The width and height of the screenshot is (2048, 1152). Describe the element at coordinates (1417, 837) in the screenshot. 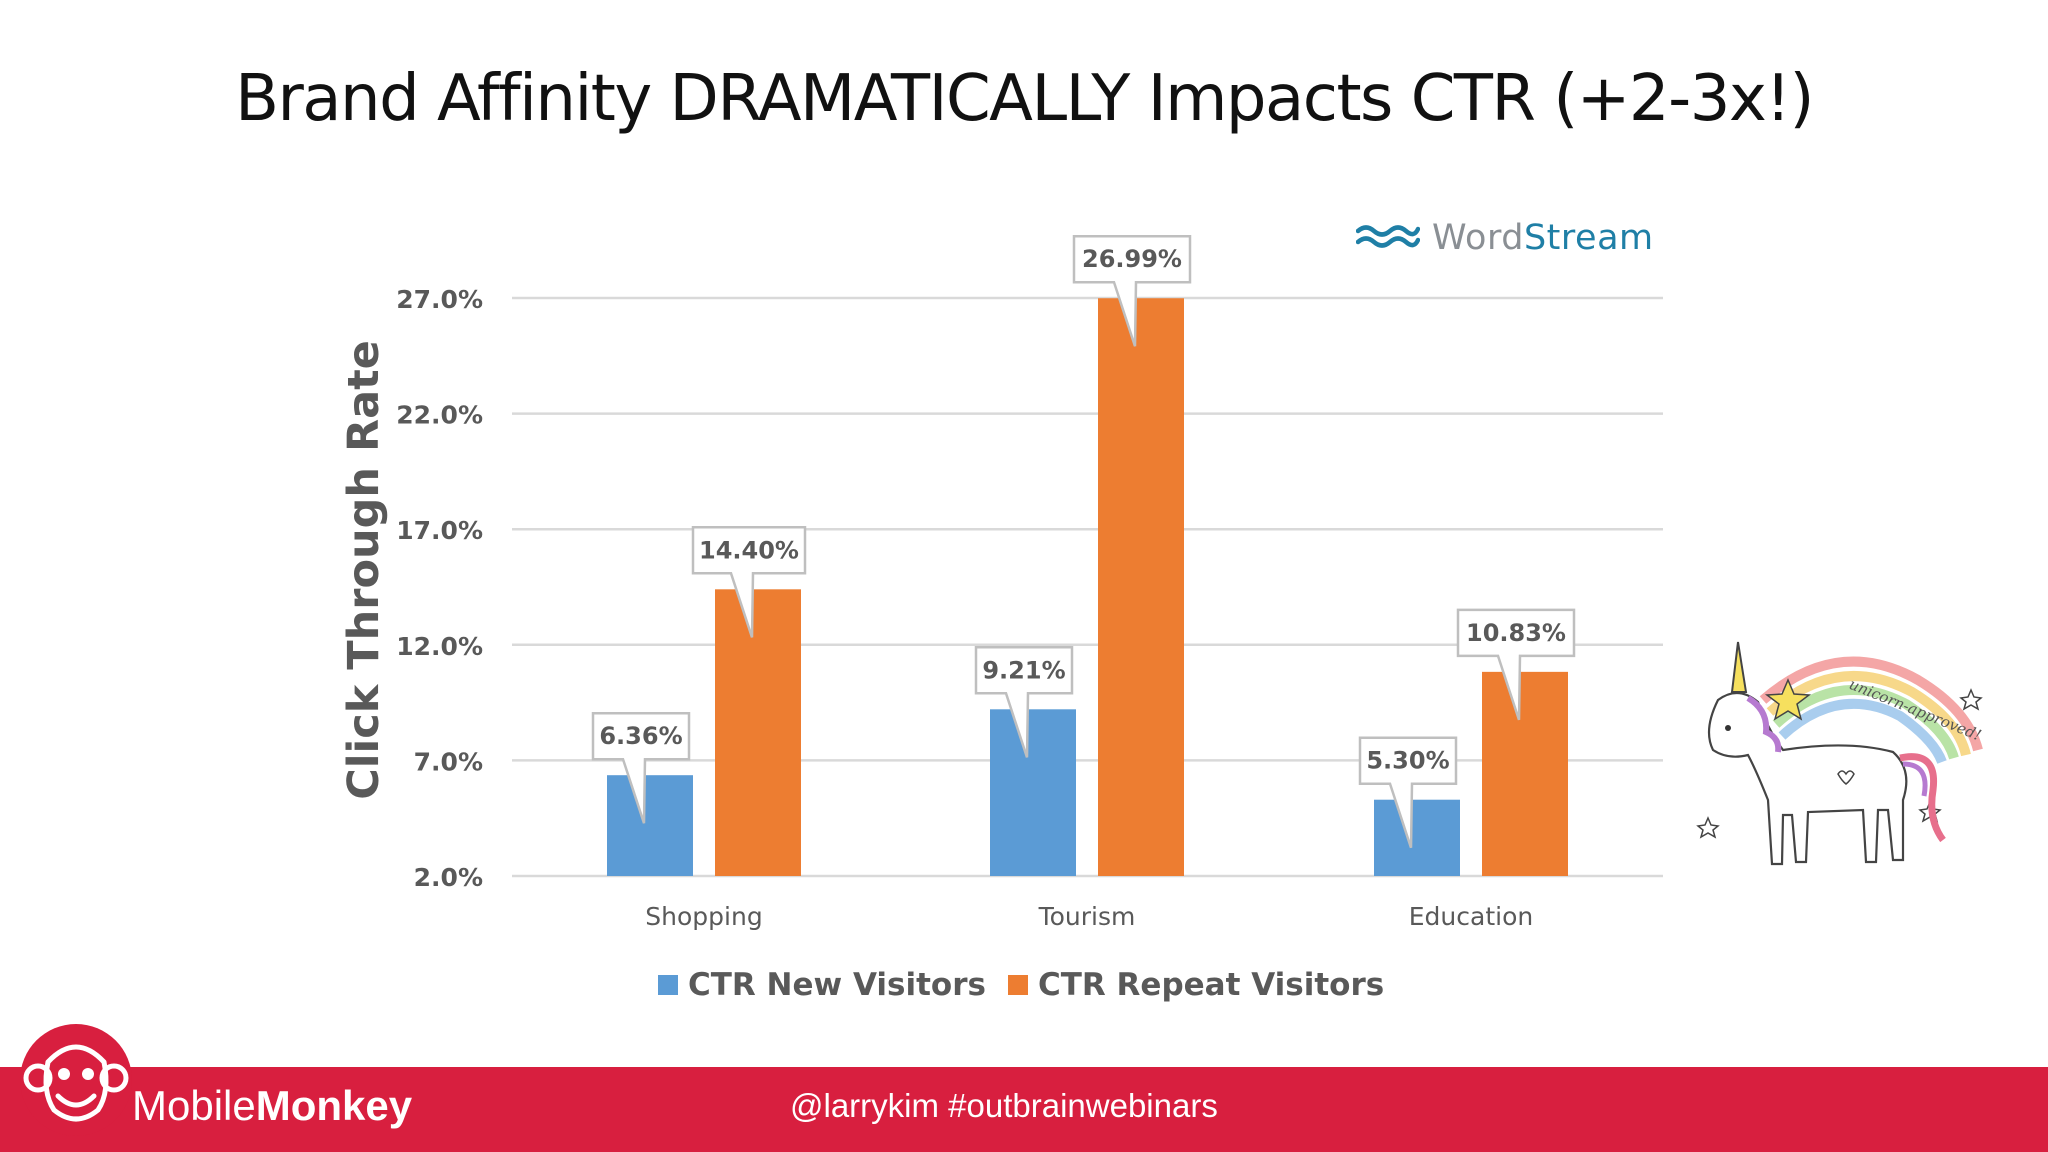

I see `bar-new-education` at that location.